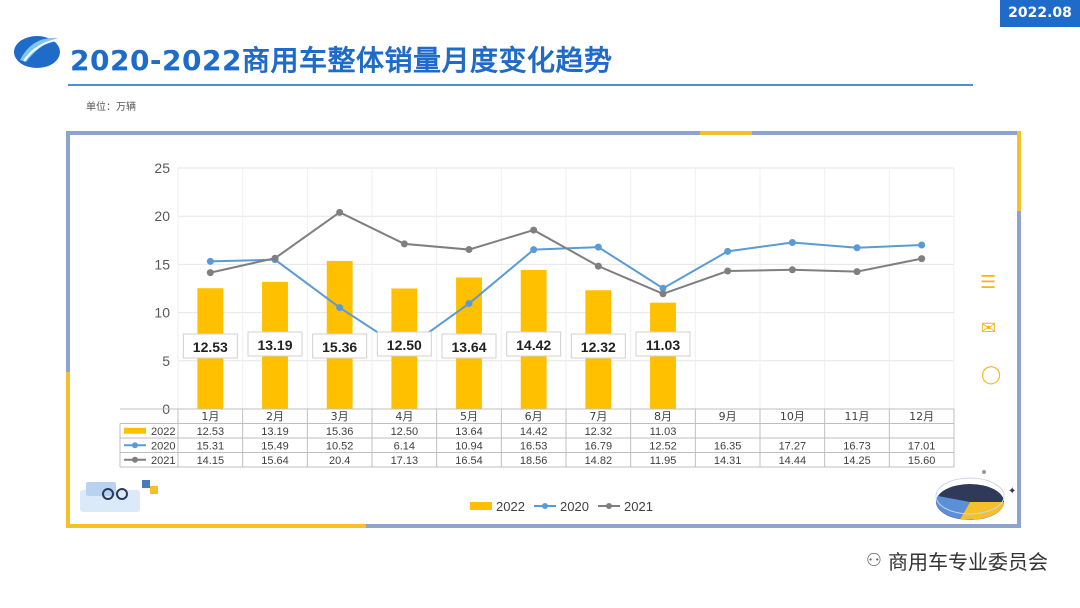  What do you see at coordinates (534, 416) in the screenshot?
I see `x-tick-label: 6月` at bounding box center [534, 416].